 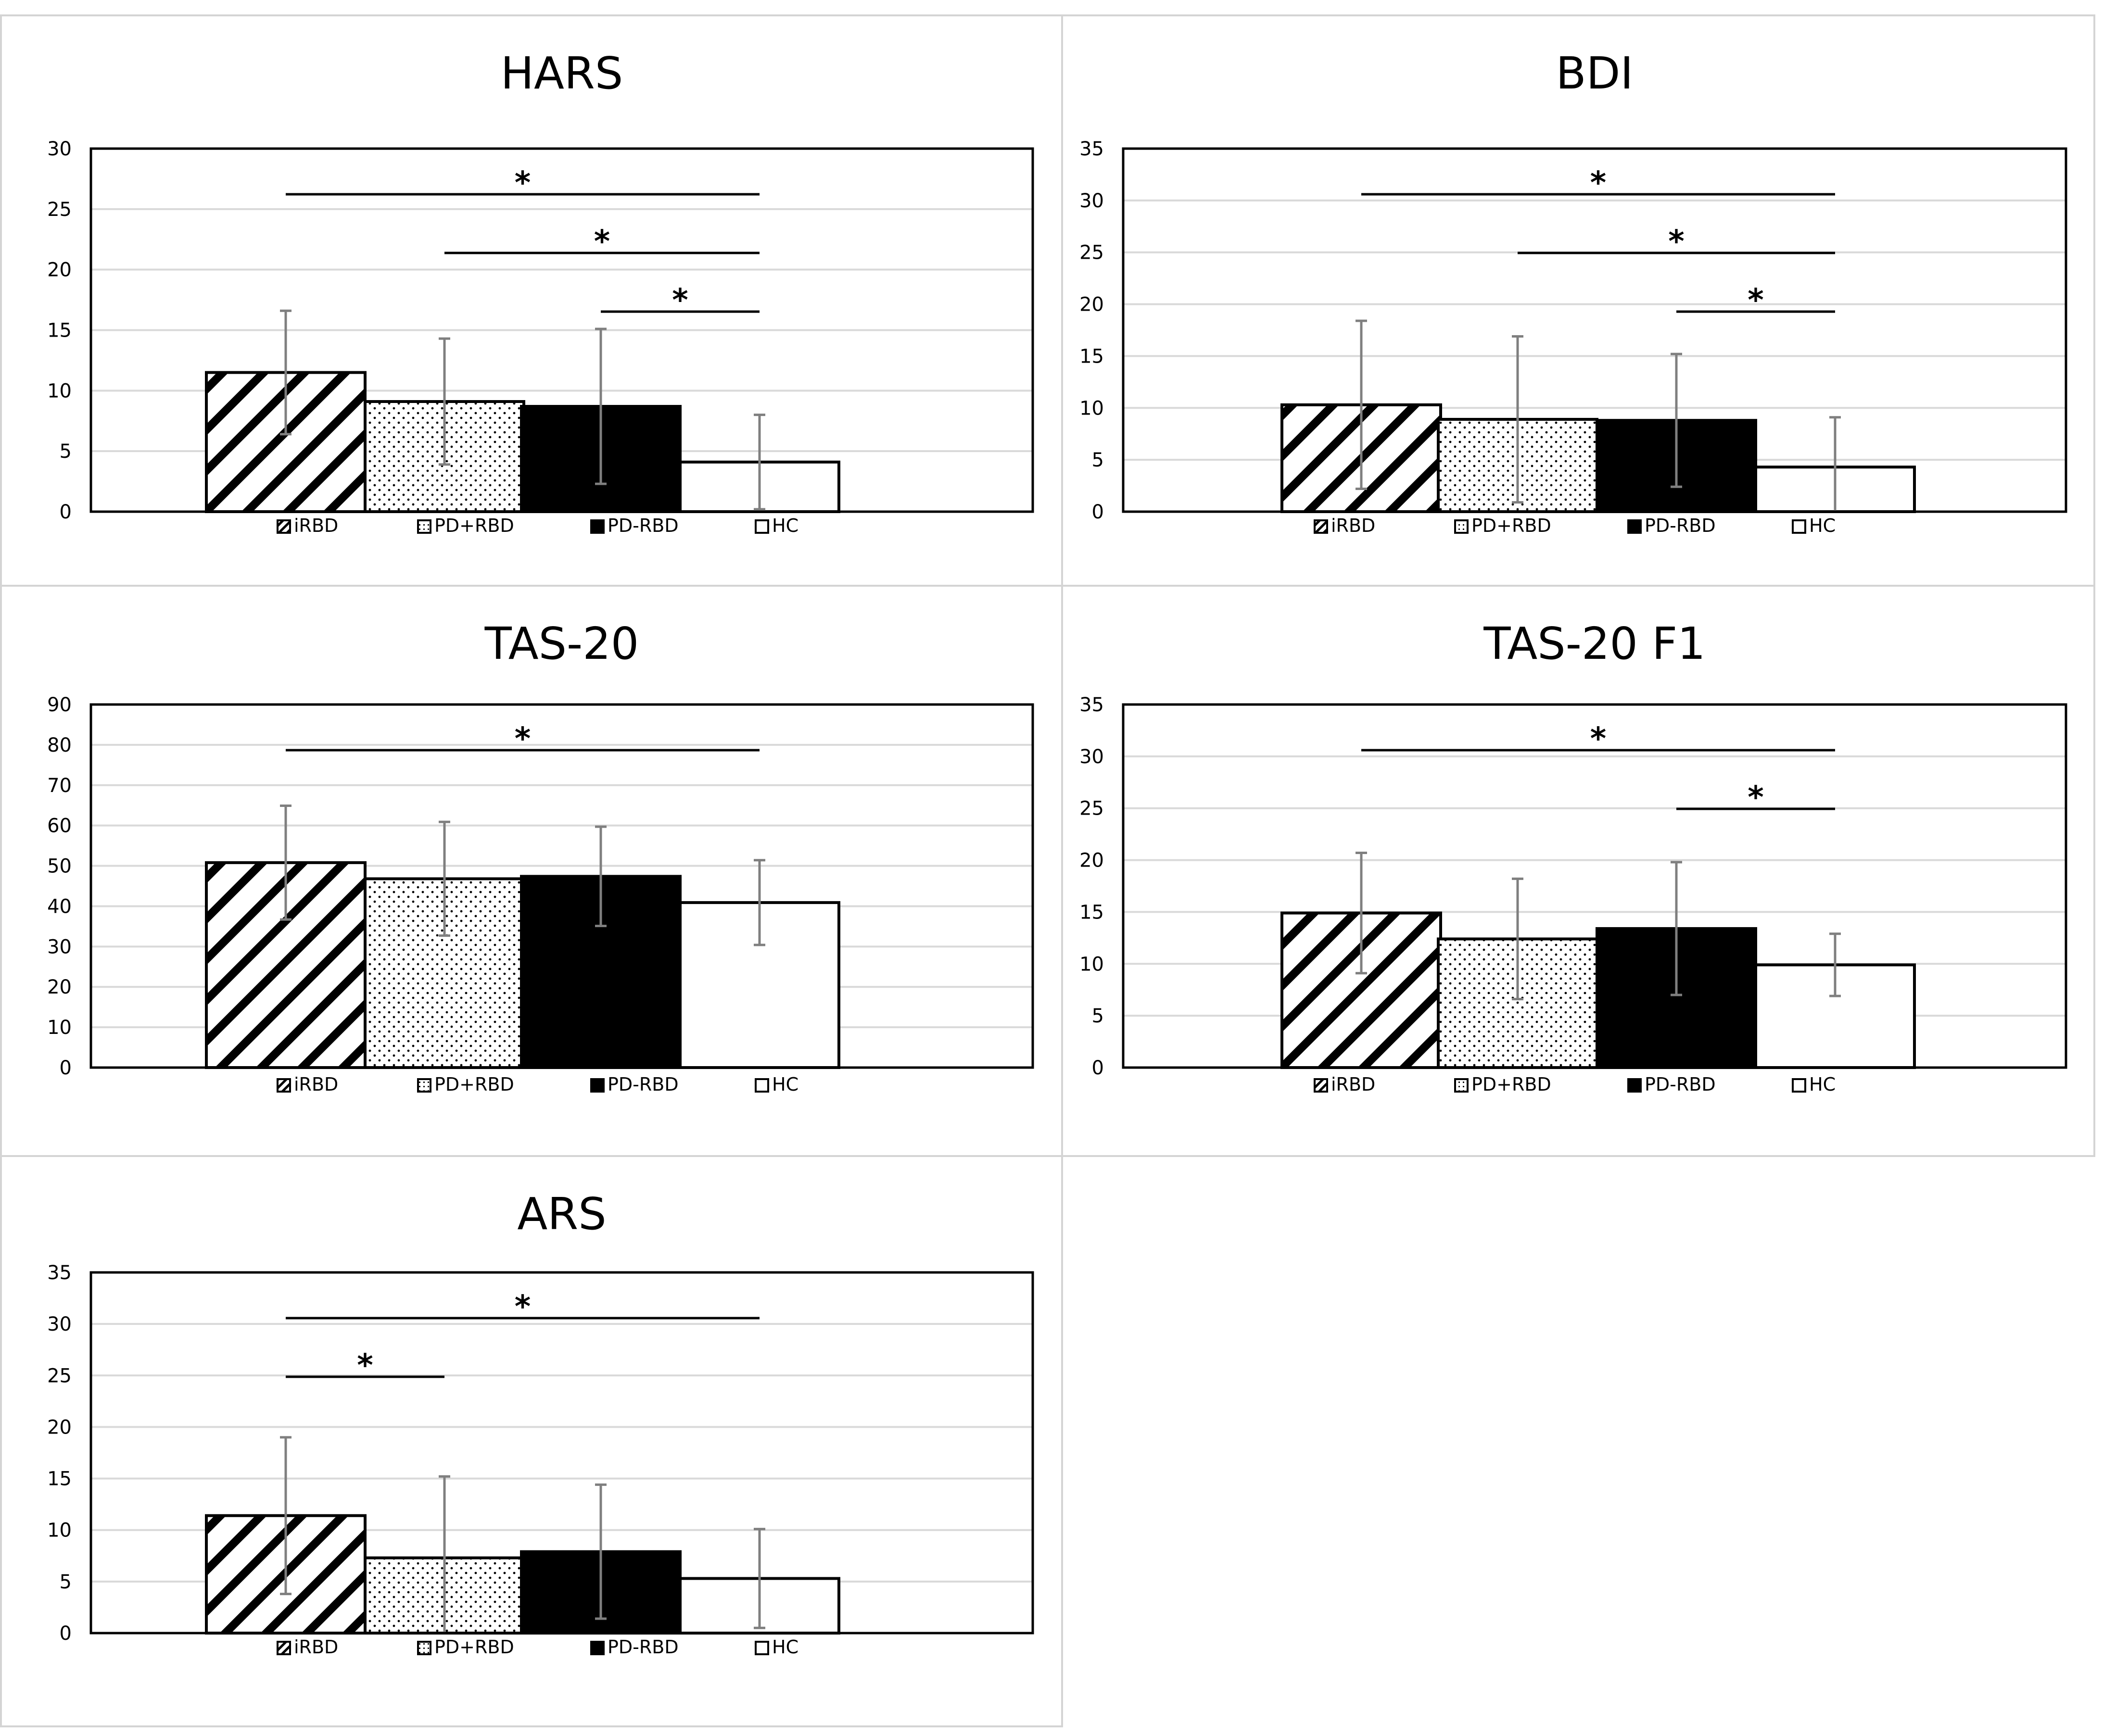 I want to click on y-tick-label: 90, so click(x=59, y=705).